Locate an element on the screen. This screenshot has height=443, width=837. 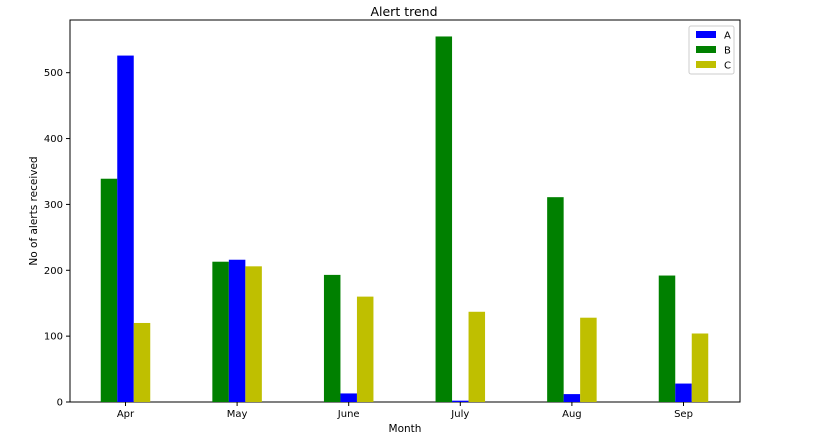
x-tick-label: June is located at coordinates (348, 414).